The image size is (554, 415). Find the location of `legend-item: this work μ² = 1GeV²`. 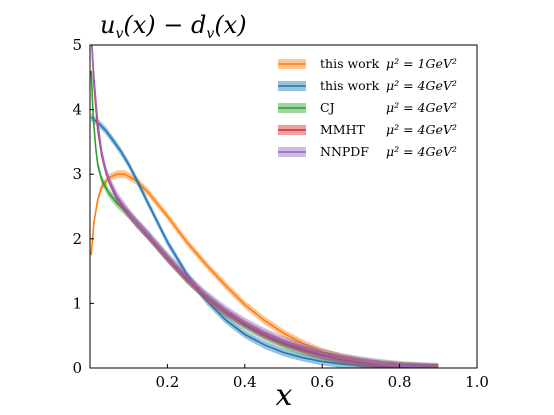

legend-item: this work μ² = 1GeV² is located at coordinates (367, 63).